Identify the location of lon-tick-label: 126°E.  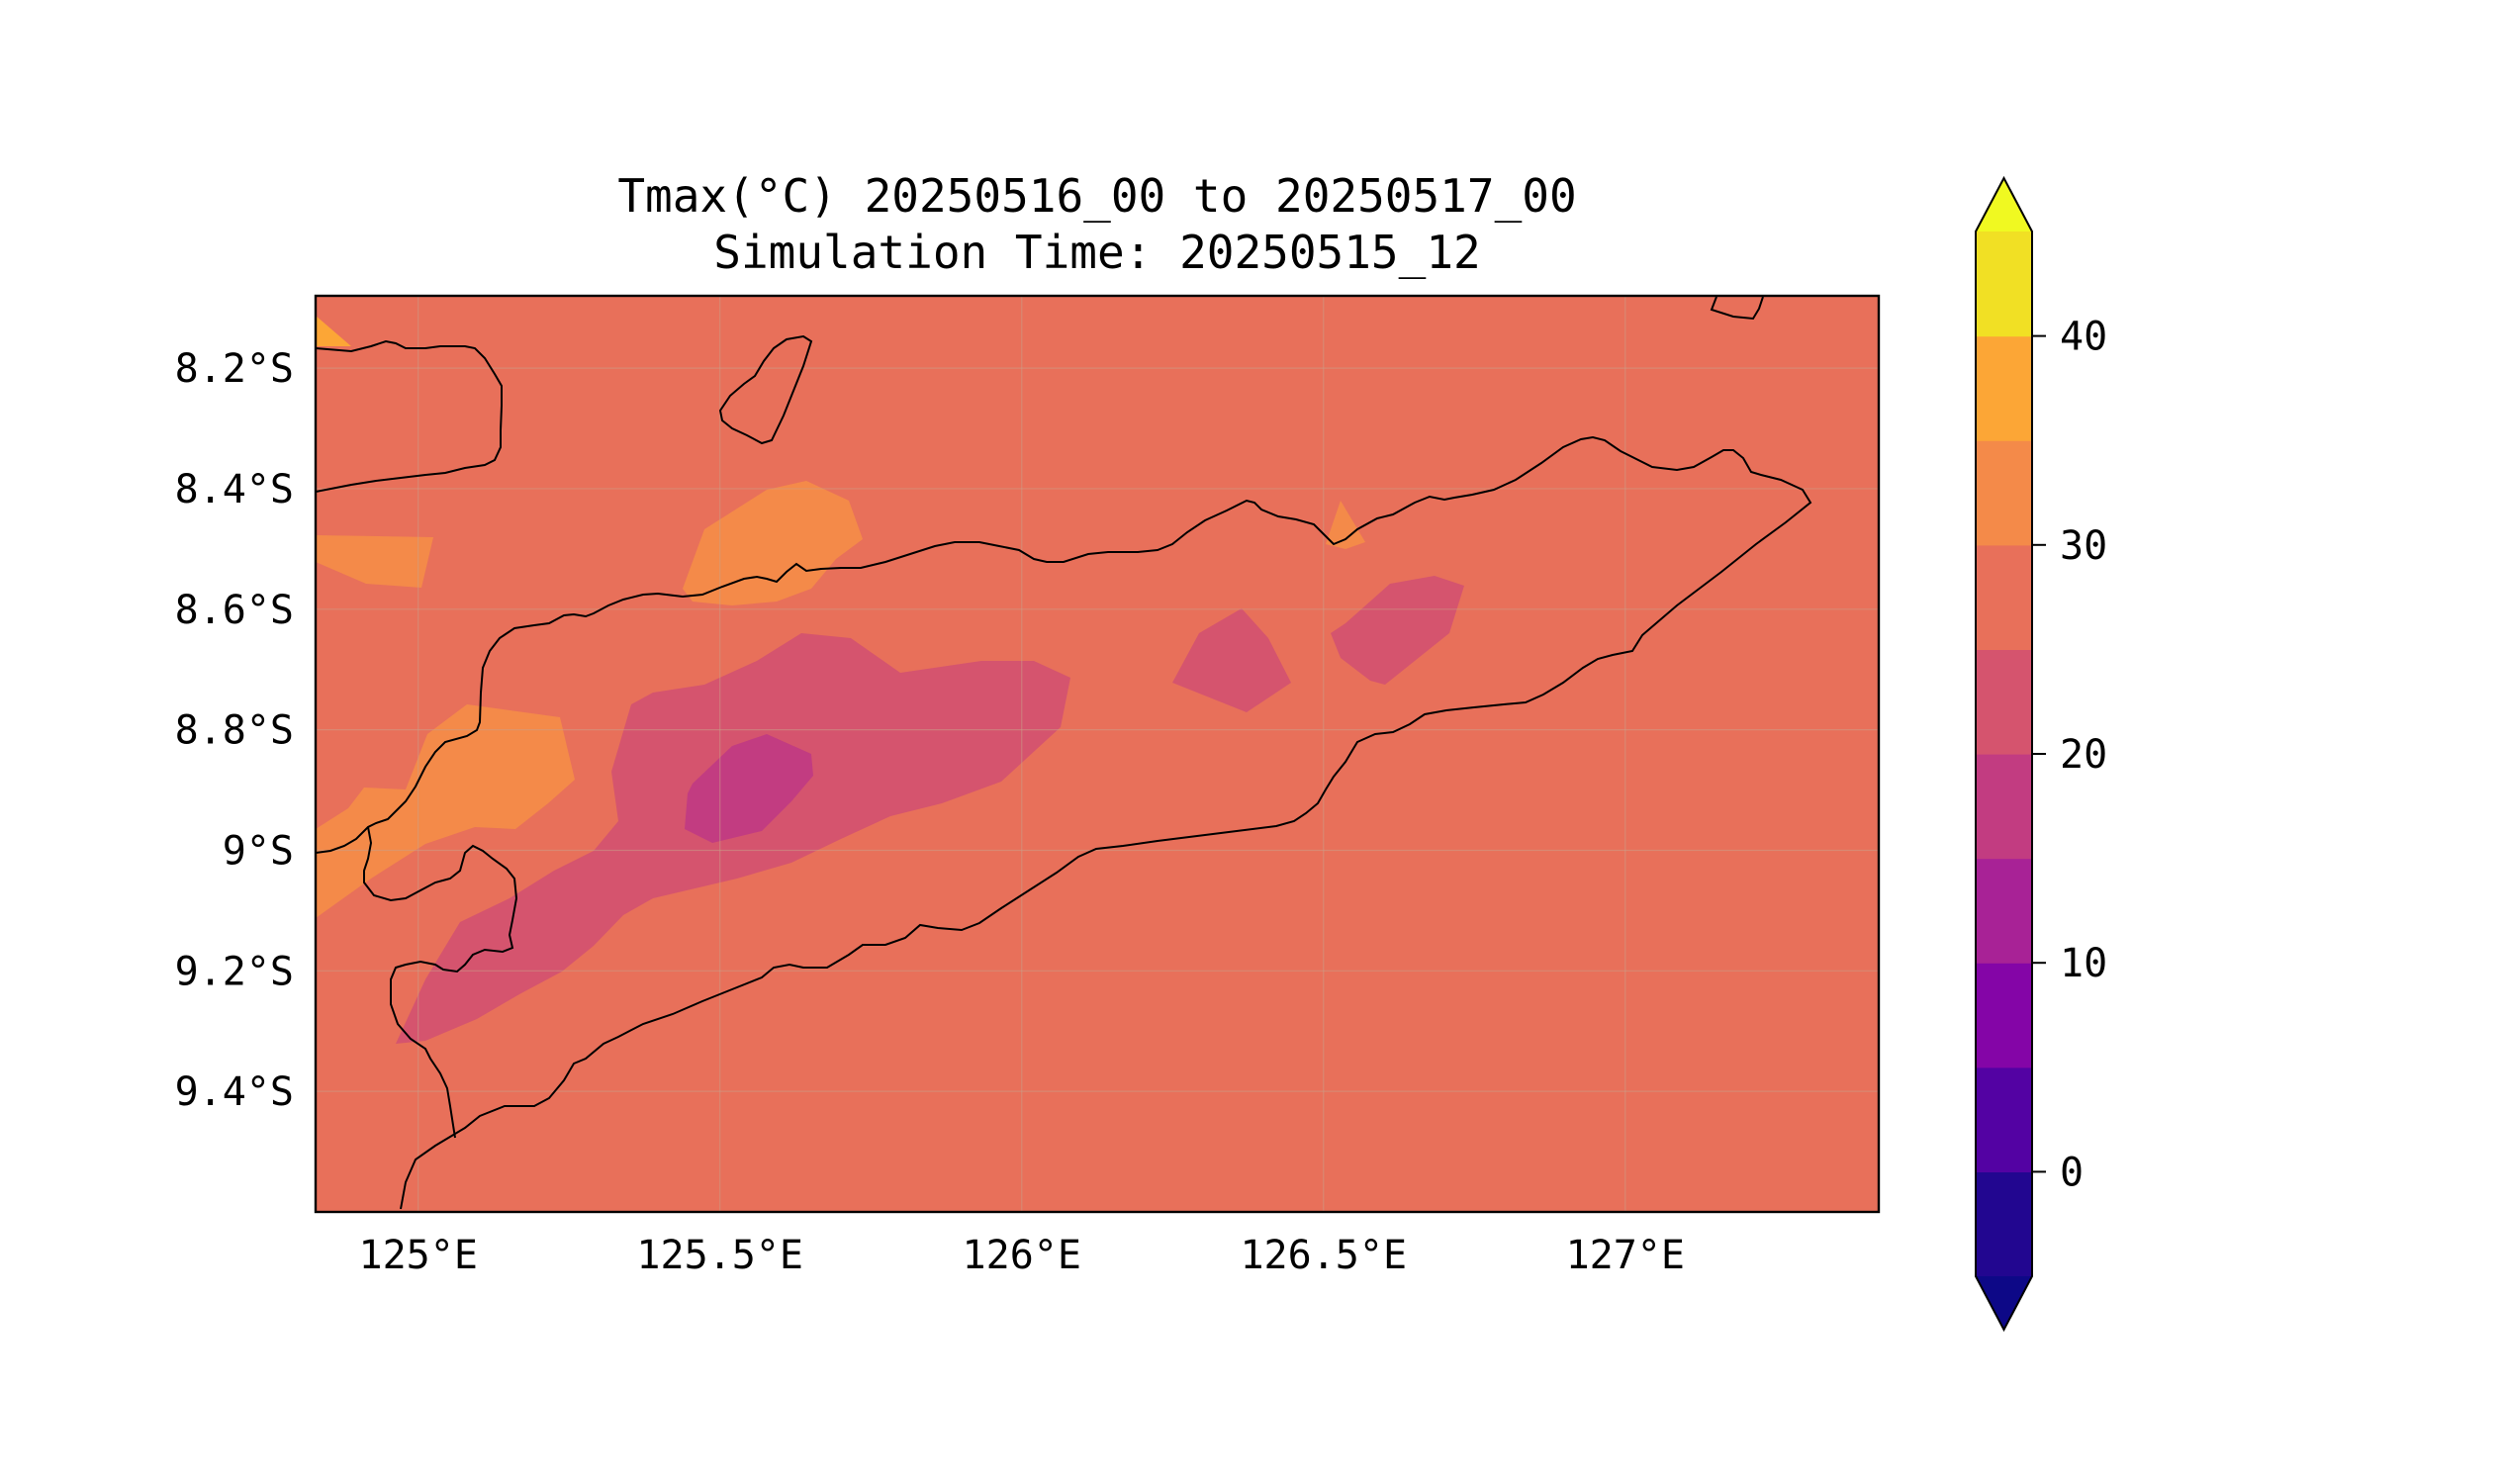
(1022, 1255).